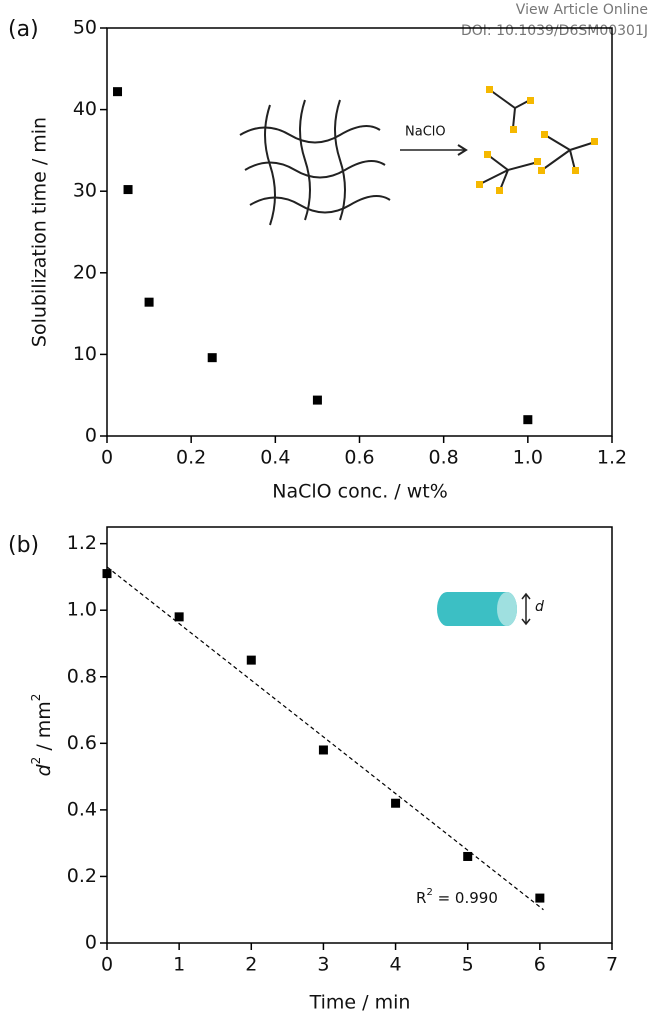 The width and height of the screenshot is (651, 1016). Describe the element at coordinates (82, 676) in the screenshot. I see `y-tick-label: 0.8` at that location.